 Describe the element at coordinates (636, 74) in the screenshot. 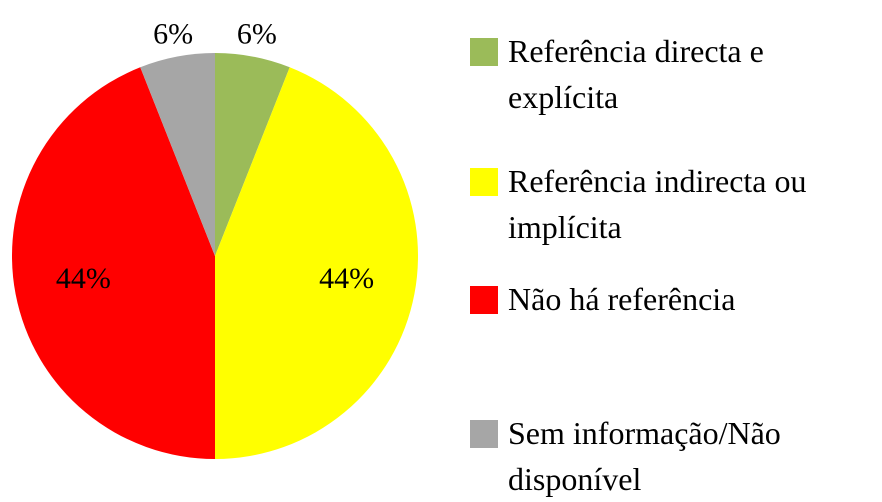

I see `legend-label: Referência directa e explícita` at that location.